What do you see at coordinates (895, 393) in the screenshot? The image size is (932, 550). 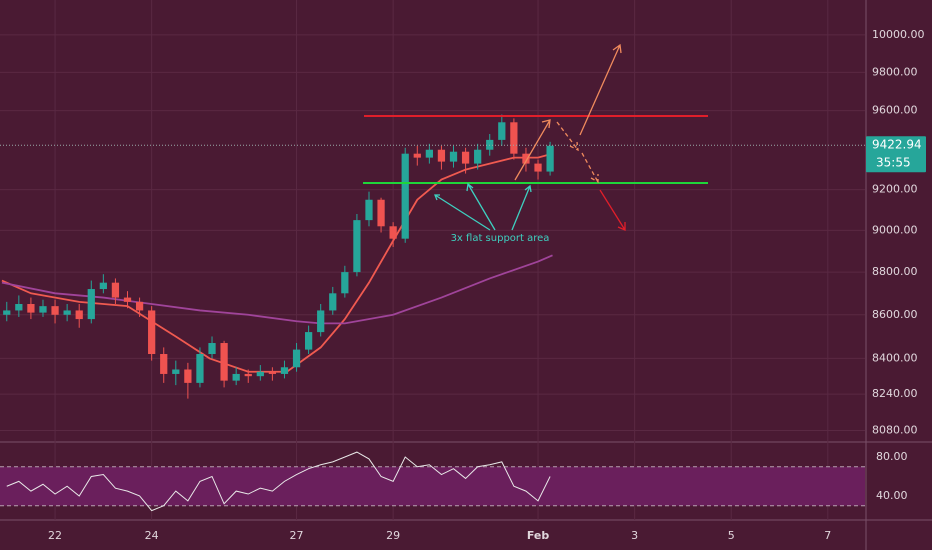 I see `y-tick-label: 8240.00` at bounding box center [895, 393].